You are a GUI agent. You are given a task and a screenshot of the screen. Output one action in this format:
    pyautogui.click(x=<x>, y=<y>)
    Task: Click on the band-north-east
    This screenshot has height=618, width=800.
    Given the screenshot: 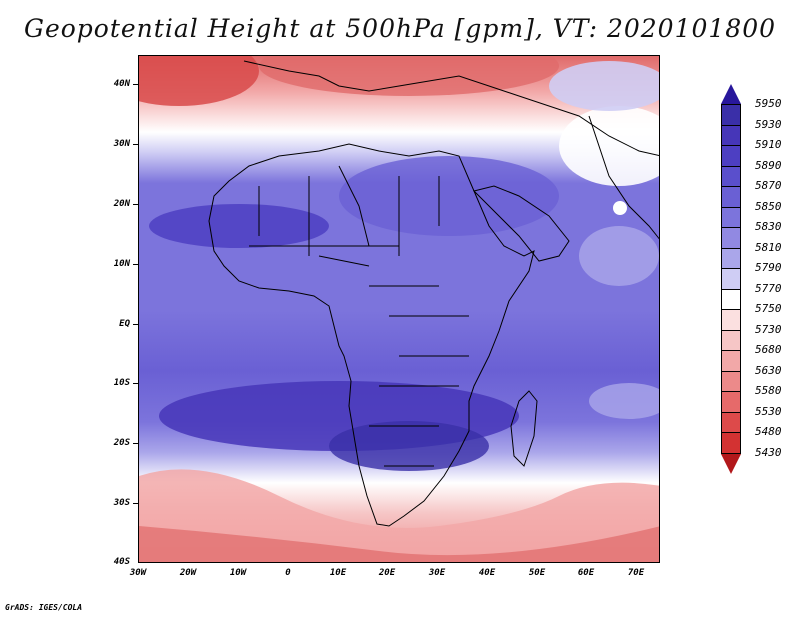 What is the action you would take?
    pyautogui.click(x=604, y=86)
    